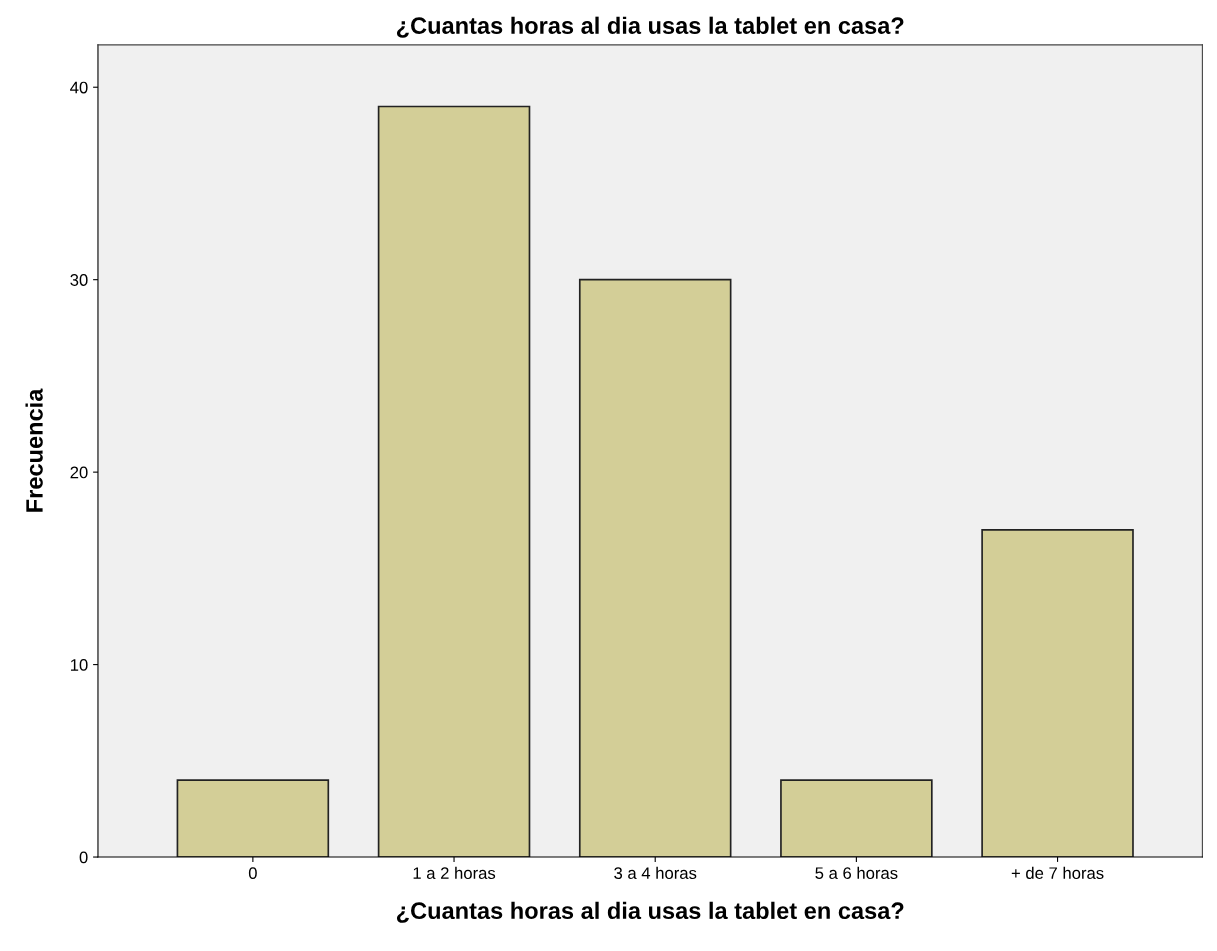 This screenshot has height=951, width=1217. I want to click on y-axis-title: Frecuencia, so click(34, 450).